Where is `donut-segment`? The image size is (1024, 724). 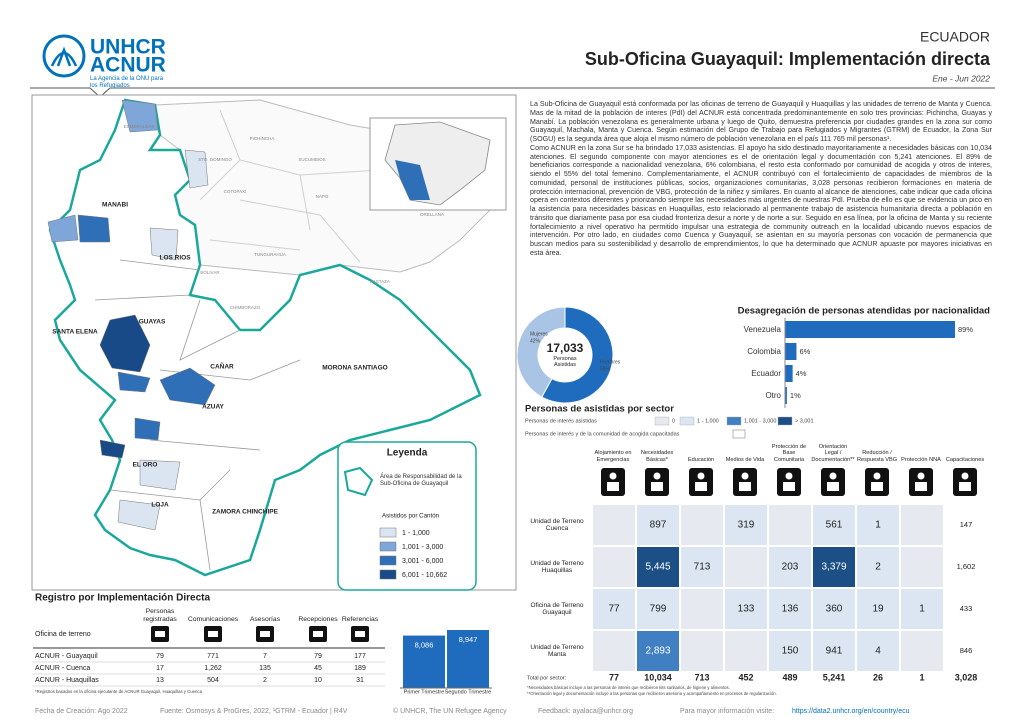 donut-segment is located at coordinates (577, 355).